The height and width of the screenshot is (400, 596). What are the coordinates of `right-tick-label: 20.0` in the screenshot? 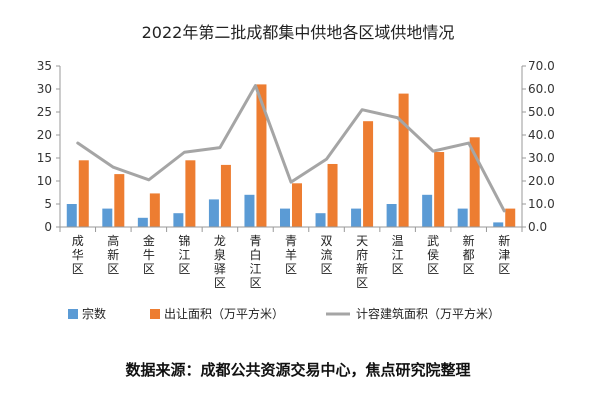 It's located at (541, 181).